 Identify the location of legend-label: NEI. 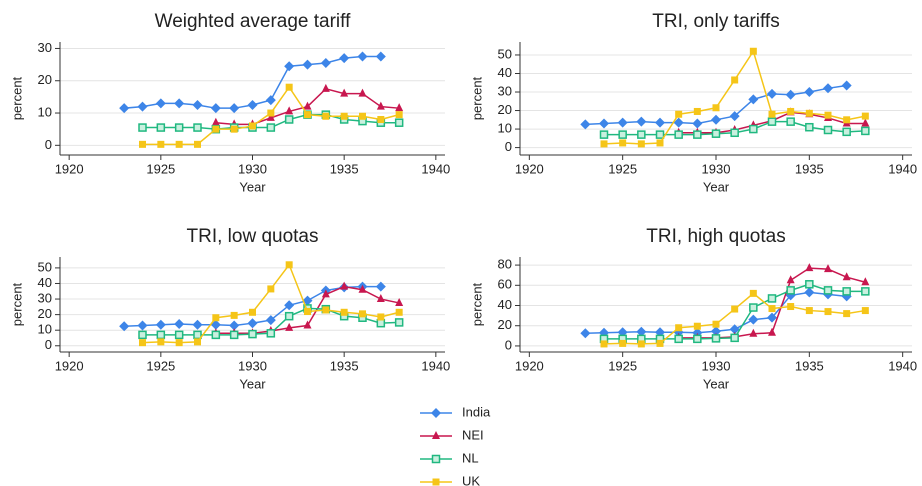
(473, 434).